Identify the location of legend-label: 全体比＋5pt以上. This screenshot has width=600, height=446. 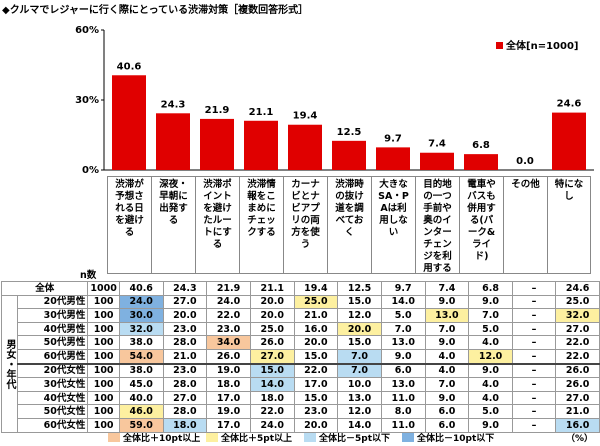
(257, 439).